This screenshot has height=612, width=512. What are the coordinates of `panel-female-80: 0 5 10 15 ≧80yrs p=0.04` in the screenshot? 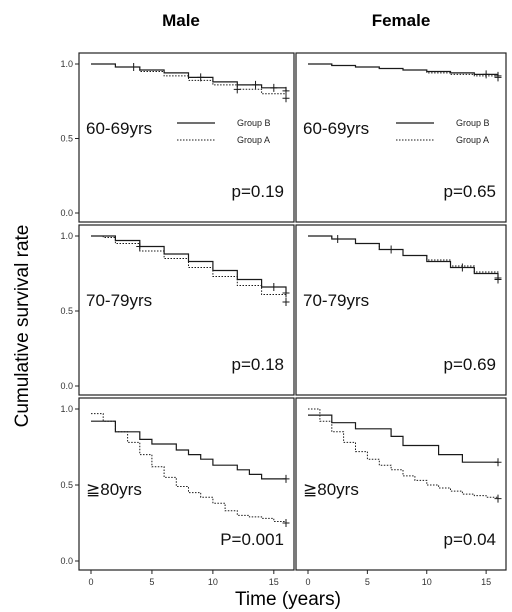 It's located at (401, 492).